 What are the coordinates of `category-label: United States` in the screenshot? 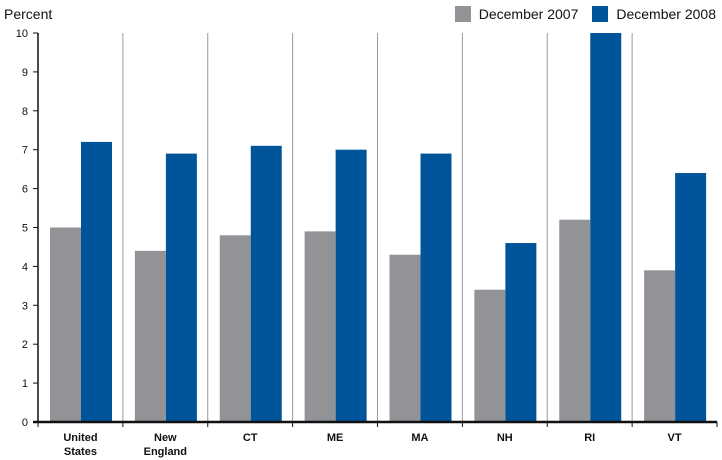 It's located at (80, 445).